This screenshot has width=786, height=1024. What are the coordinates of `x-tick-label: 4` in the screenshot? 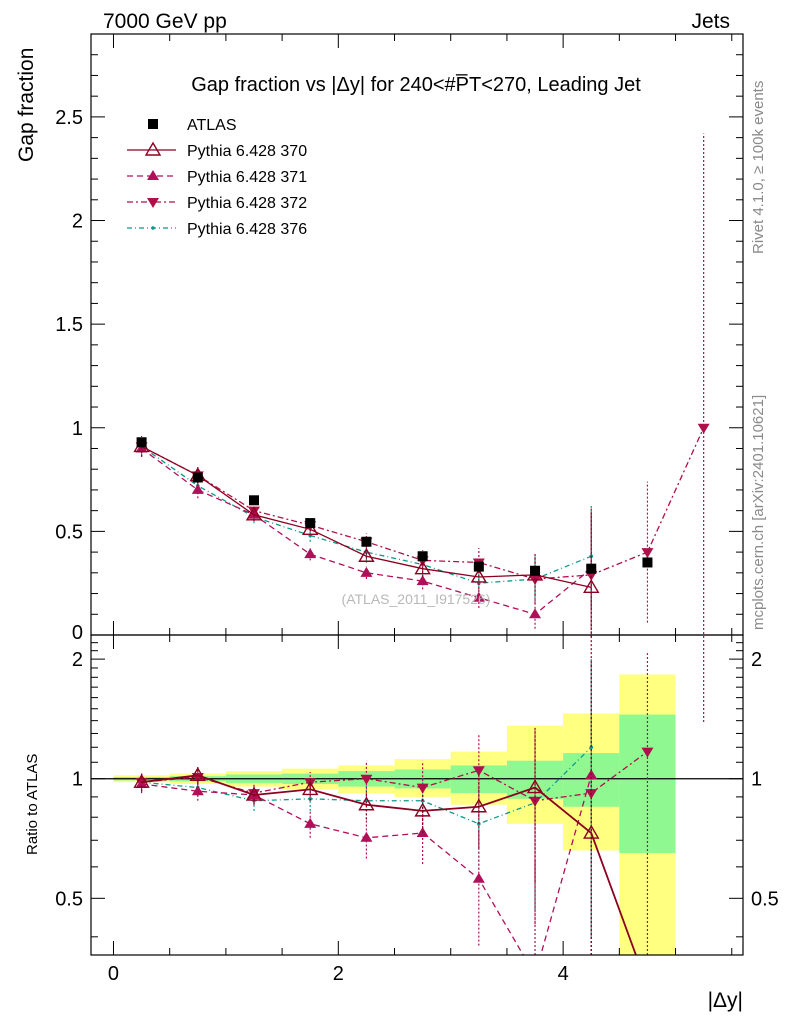 It's located at (563, 974).